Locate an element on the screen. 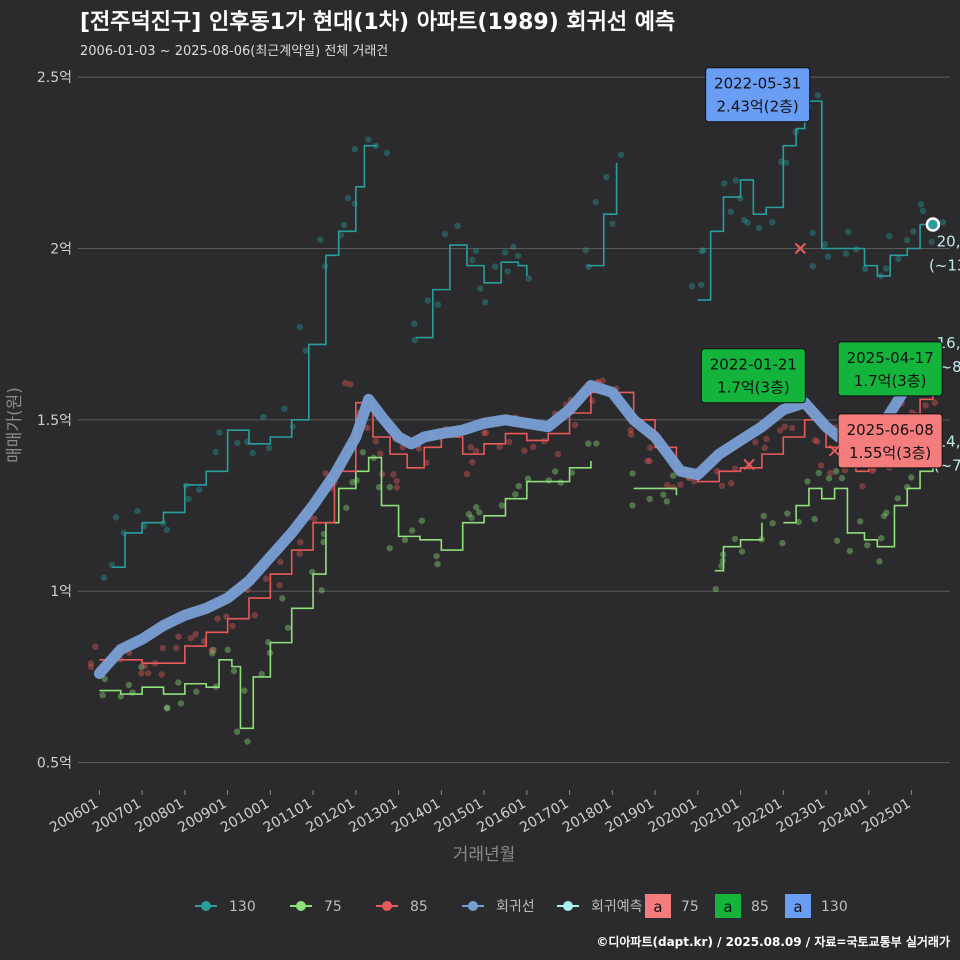  legend-label: 85 is located at coordinates (419, 907).